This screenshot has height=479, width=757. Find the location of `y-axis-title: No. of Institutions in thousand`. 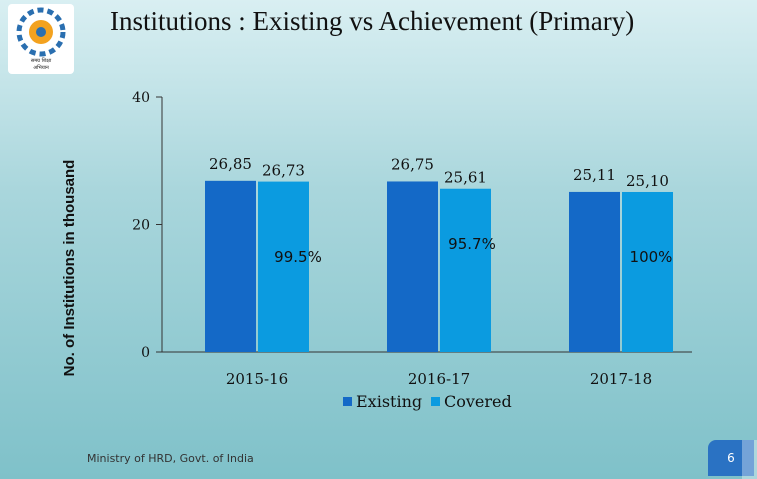

y-axis-title: No. of Institutions in thousand is located at coordinates (69, 268).